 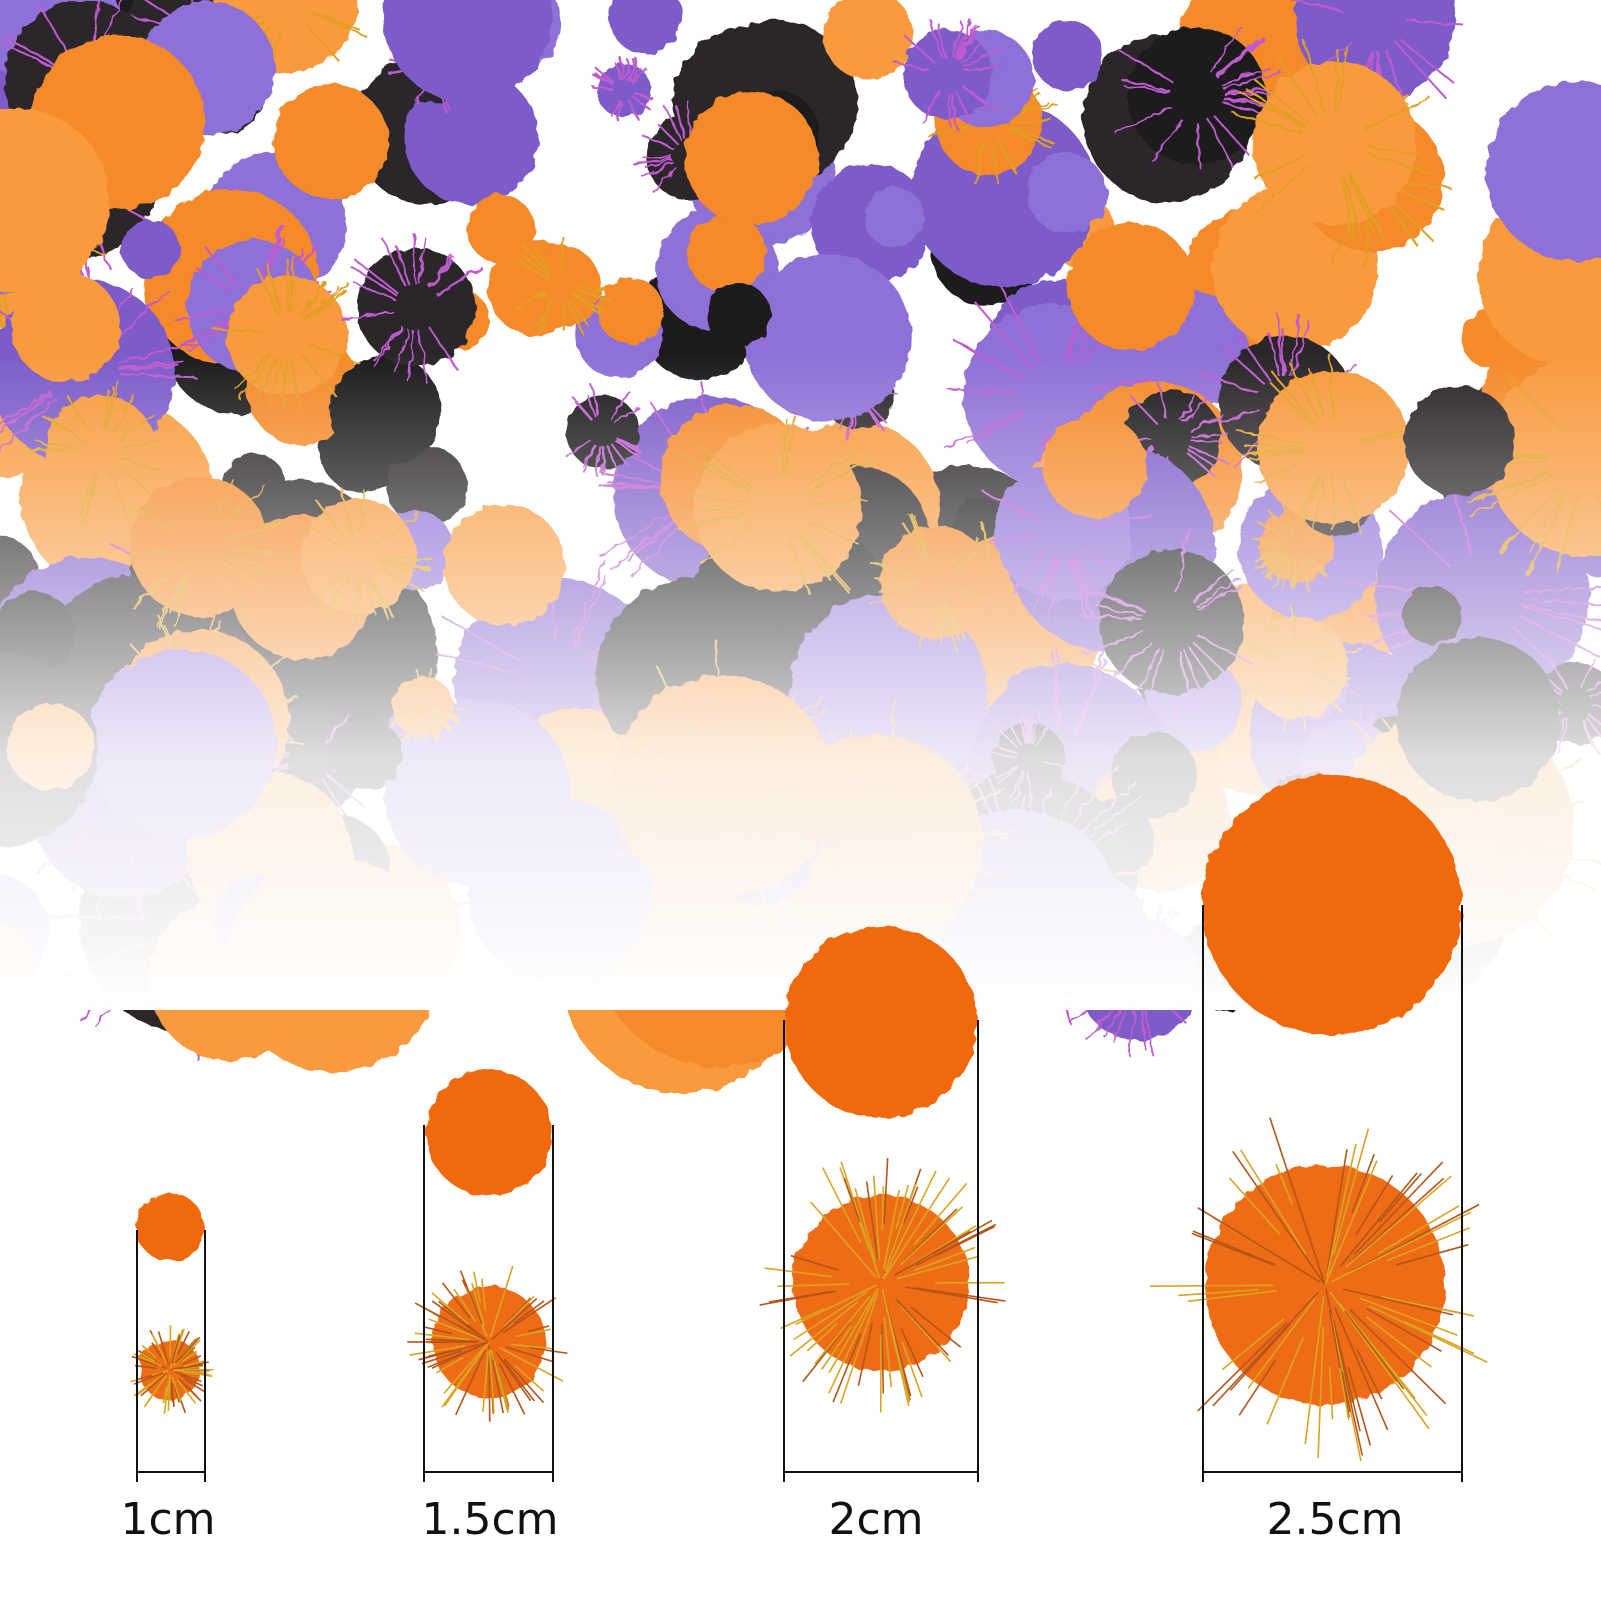 What do you see at coordinates (489, 1519) in the screenshot?
I see `size-label: 1.5cm` at bounding box center [489, 1519].